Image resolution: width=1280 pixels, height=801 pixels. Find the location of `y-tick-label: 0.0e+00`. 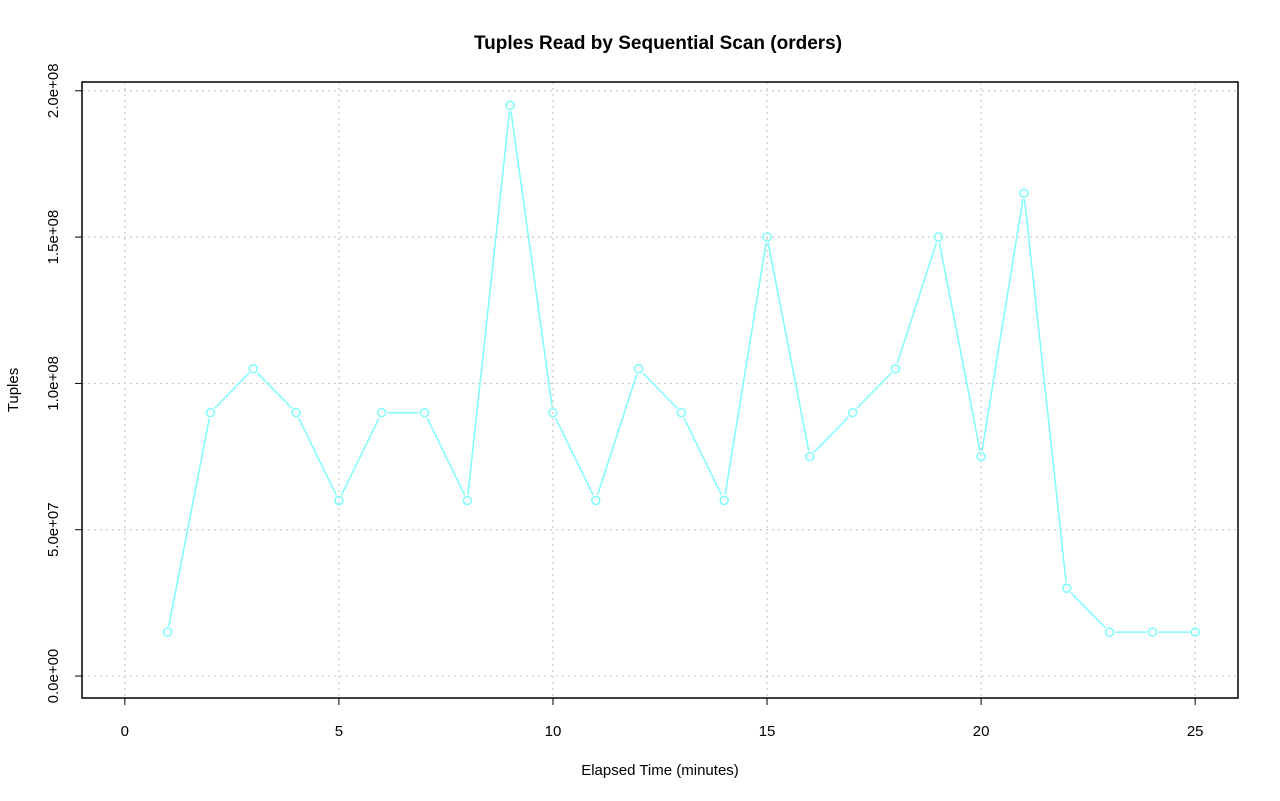

y-tick-label: 0.0e+00 is located at coordinates (53, 676).